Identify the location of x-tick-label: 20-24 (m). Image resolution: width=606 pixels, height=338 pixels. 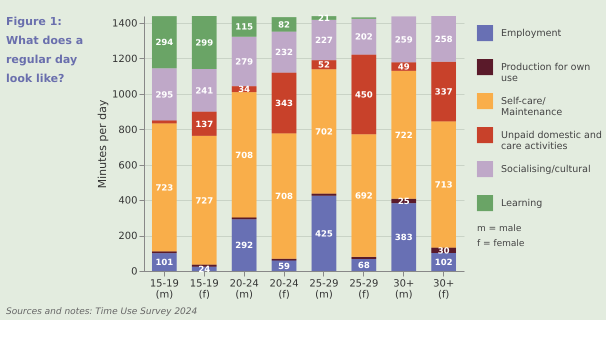
(244, 289).